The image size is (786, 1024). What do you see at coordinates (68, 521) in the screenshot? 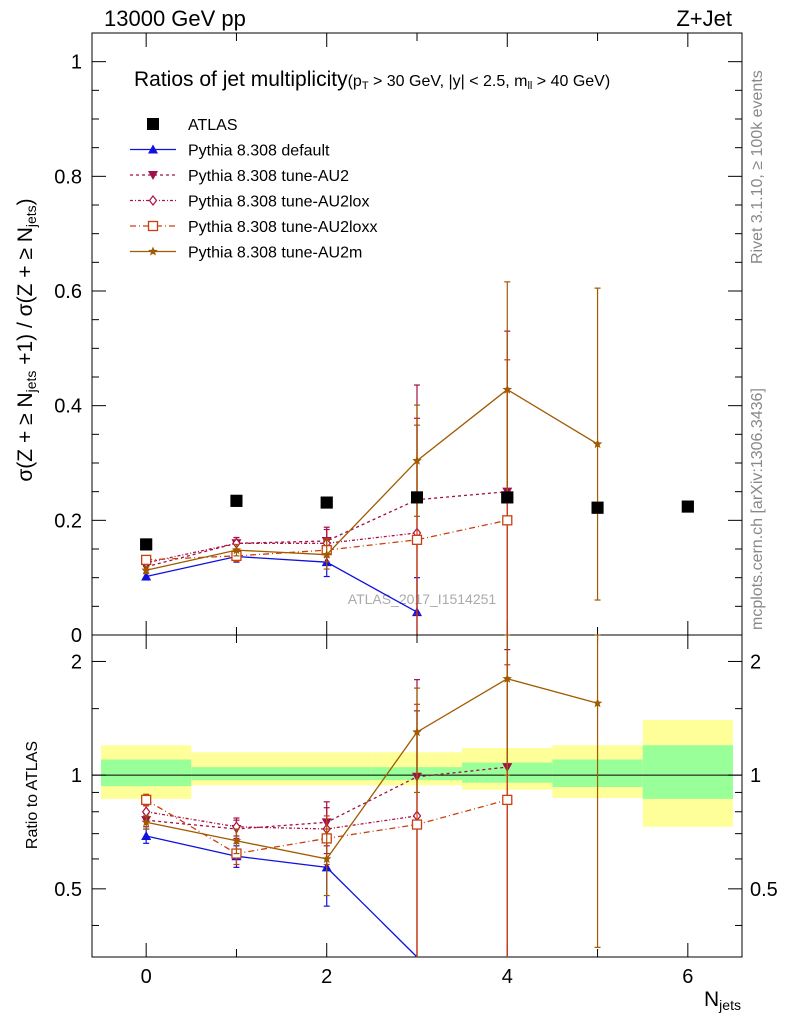
I see `y-tick-label: 0.2` at bounding box center [68, 521].